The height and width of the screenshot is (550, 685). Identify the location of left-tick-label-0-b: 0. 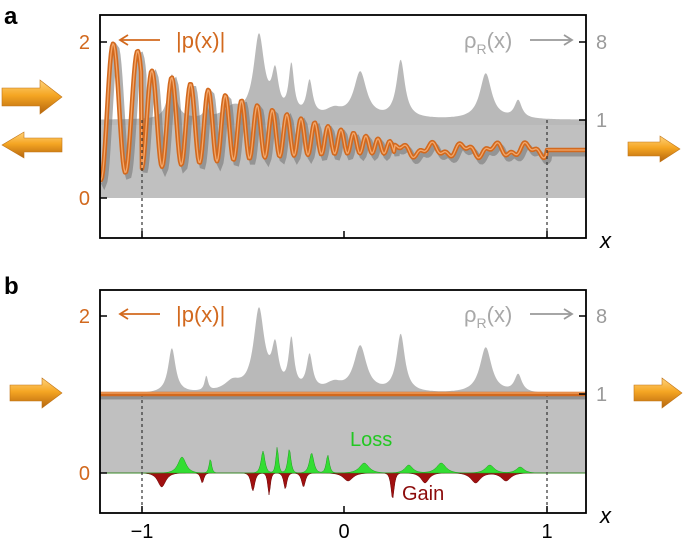
(84, 474).